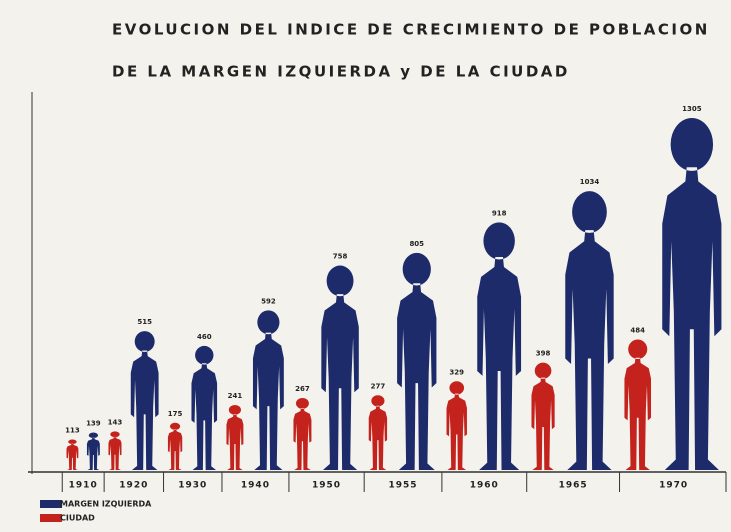 This screenshot has width=731, height=532. I want to click on value-label: 175, so click(175, 414).